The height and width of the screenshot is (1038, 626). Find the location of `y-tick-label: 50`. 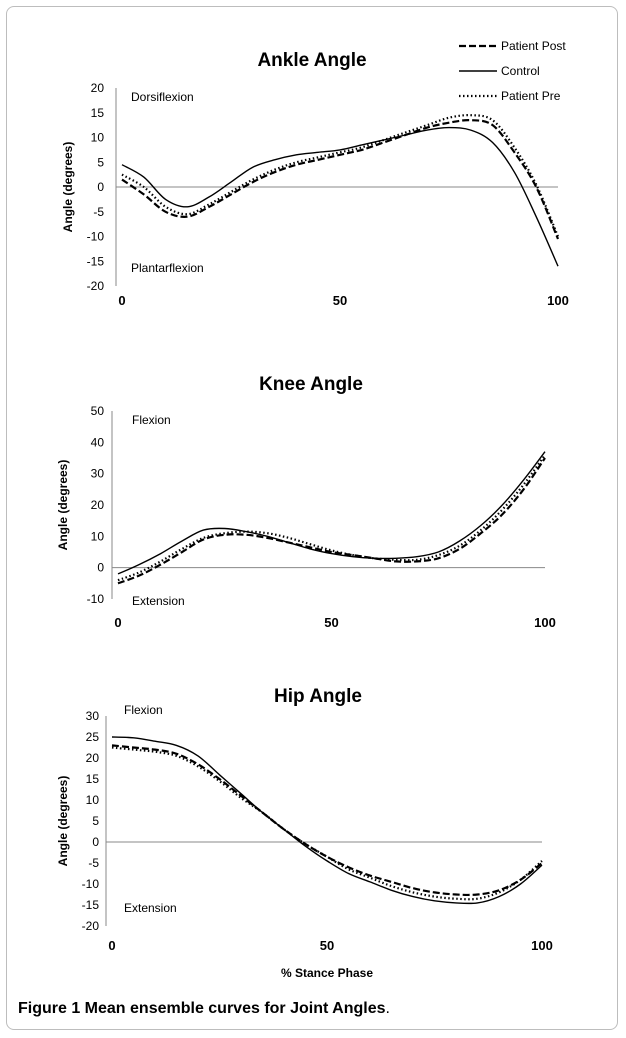

y-tick-label: 50 is located at coordinates (98, 411).